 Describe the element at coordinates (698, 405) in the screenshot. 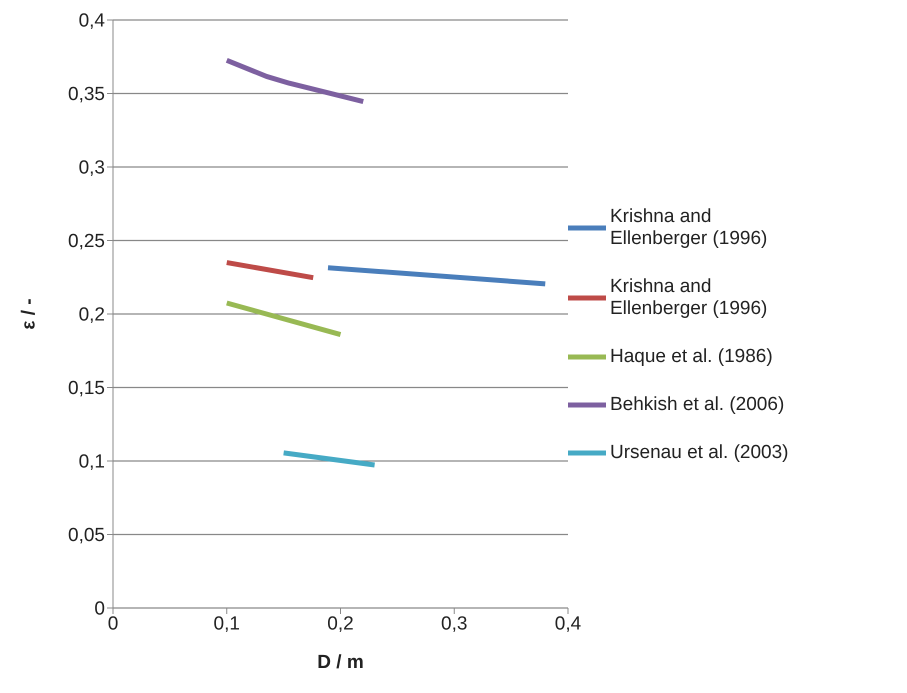

I see `legend-label: Behkish et al. (2006)` at that location.